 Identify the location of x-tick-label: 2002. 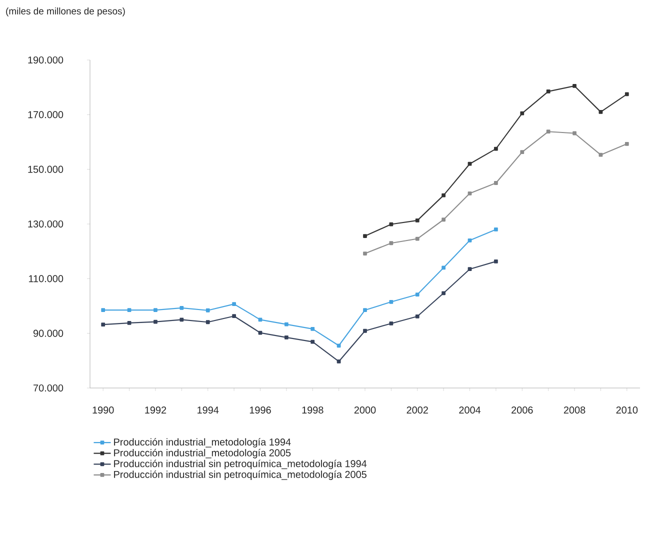
(417, 410).